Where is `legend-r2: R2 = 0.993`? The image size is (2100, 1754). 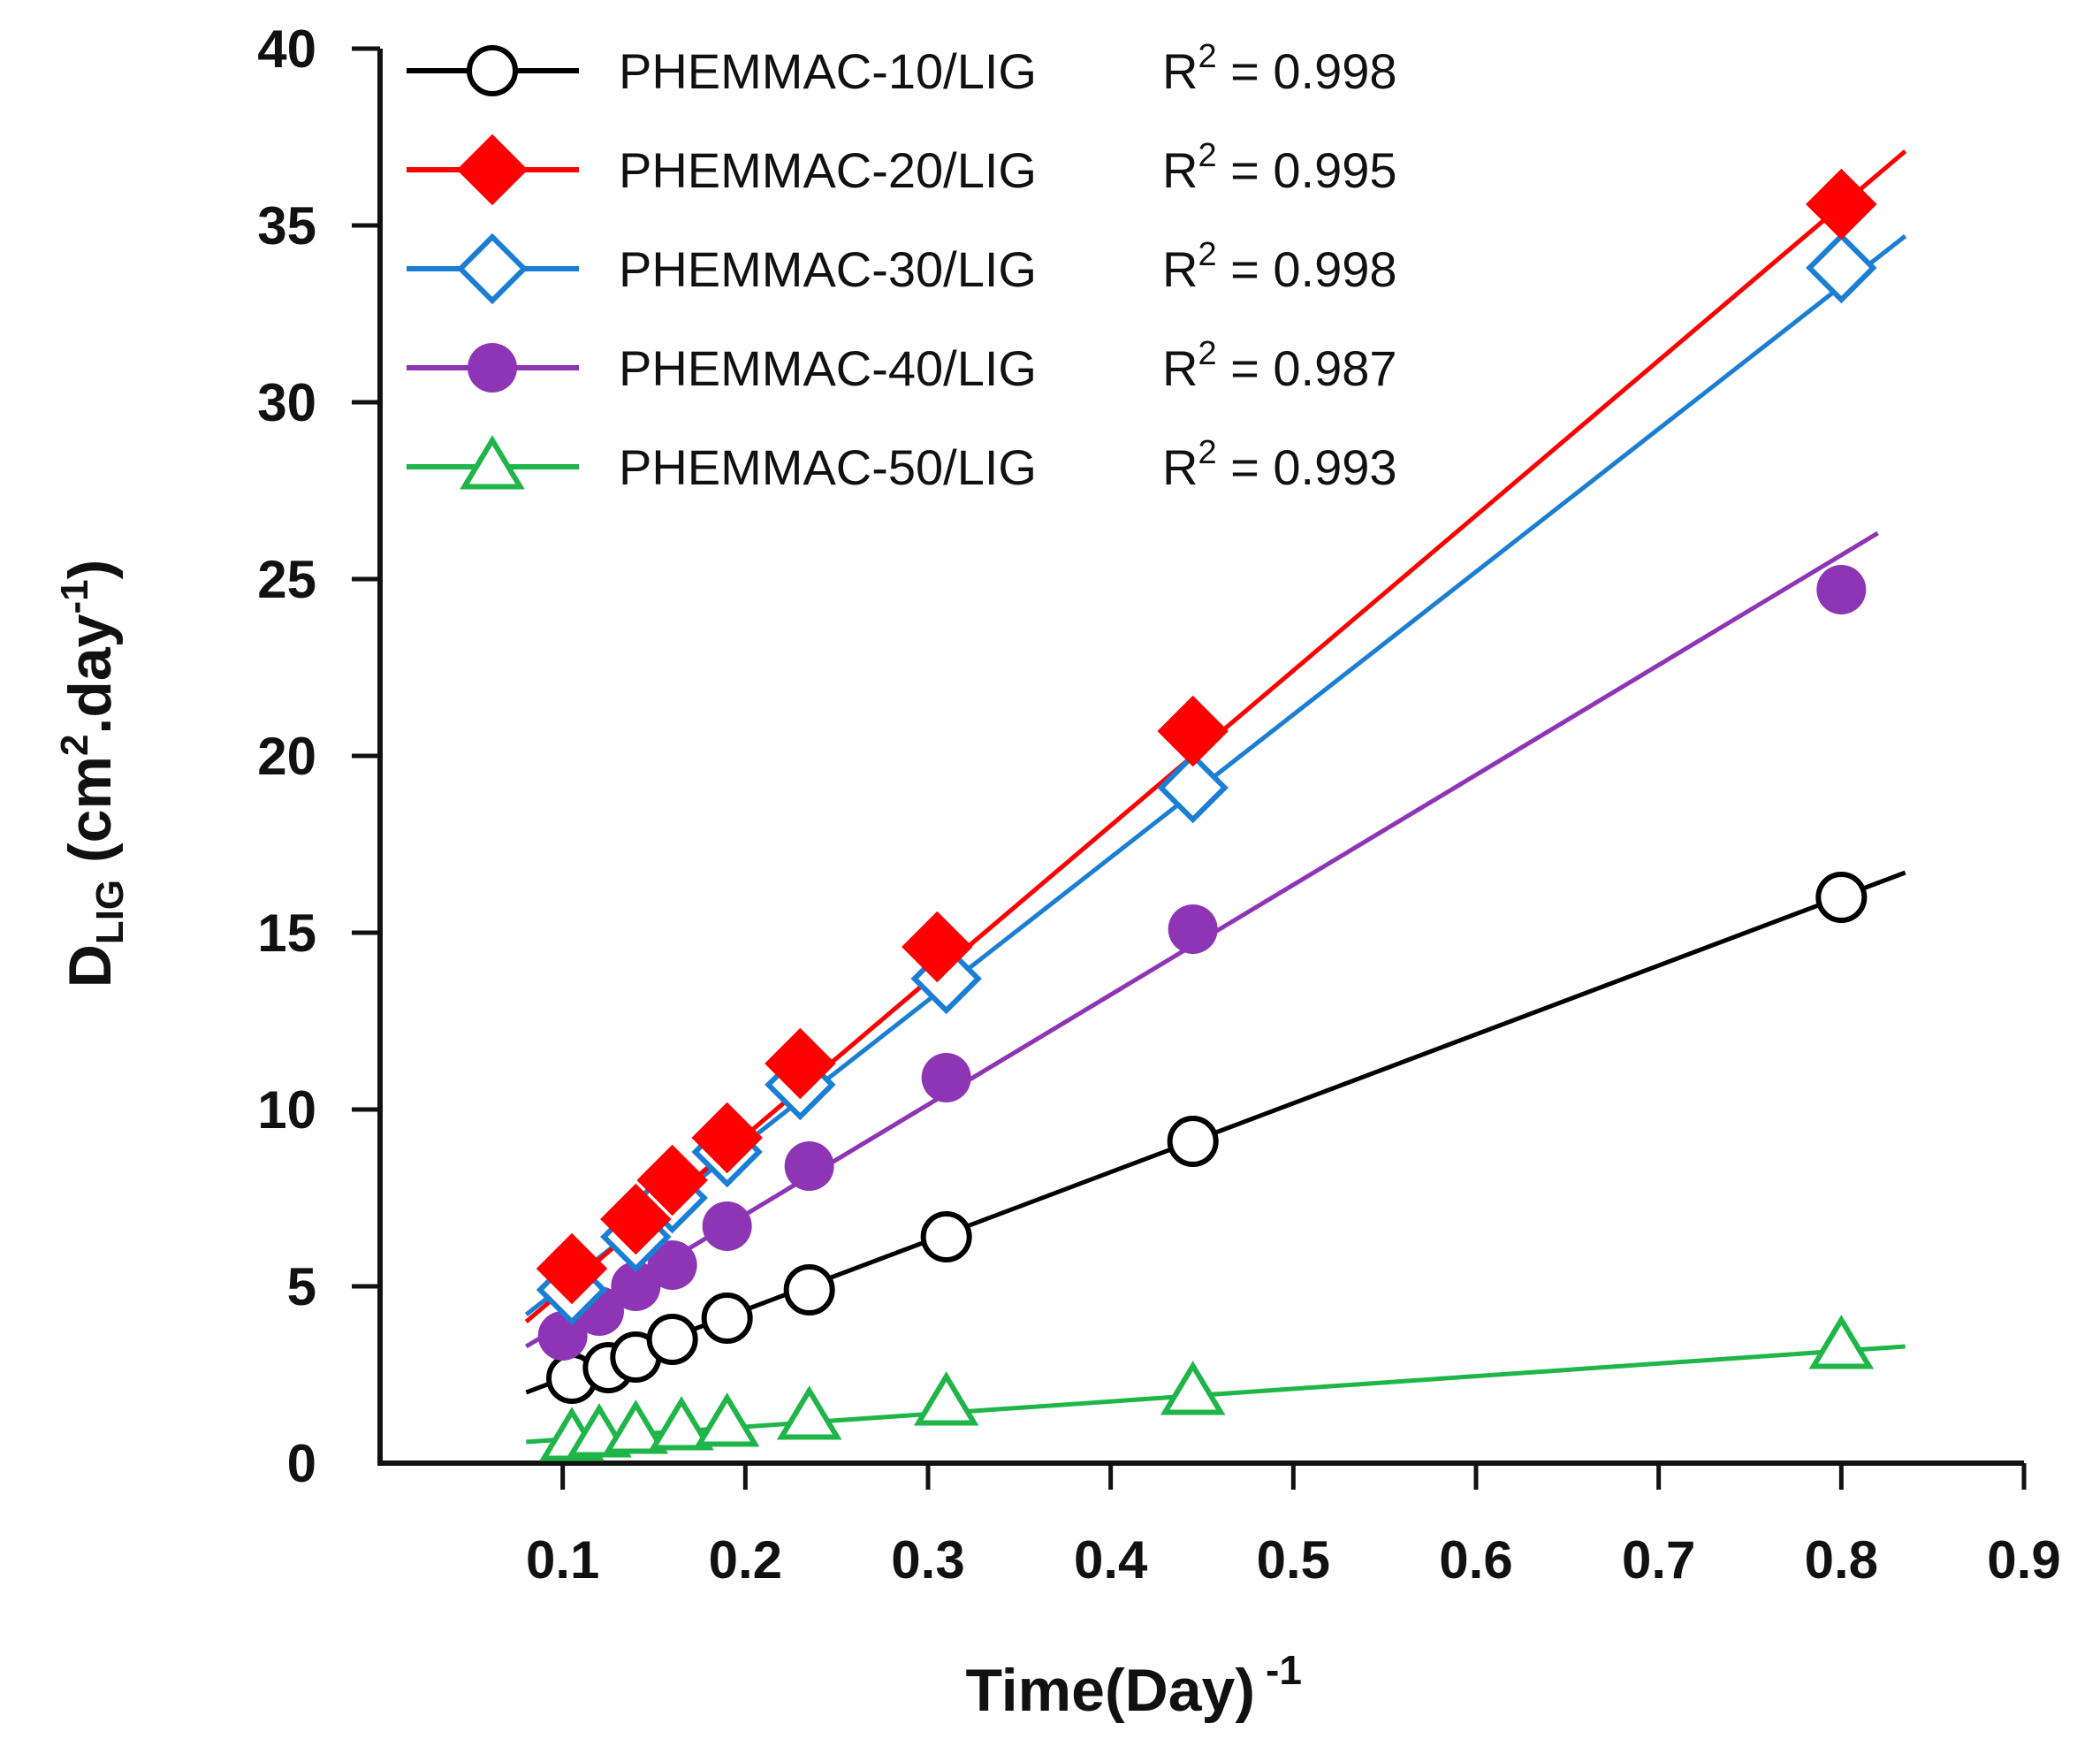 legend-r2: R2 = 0.993 is located at coordinates (1279, 464).